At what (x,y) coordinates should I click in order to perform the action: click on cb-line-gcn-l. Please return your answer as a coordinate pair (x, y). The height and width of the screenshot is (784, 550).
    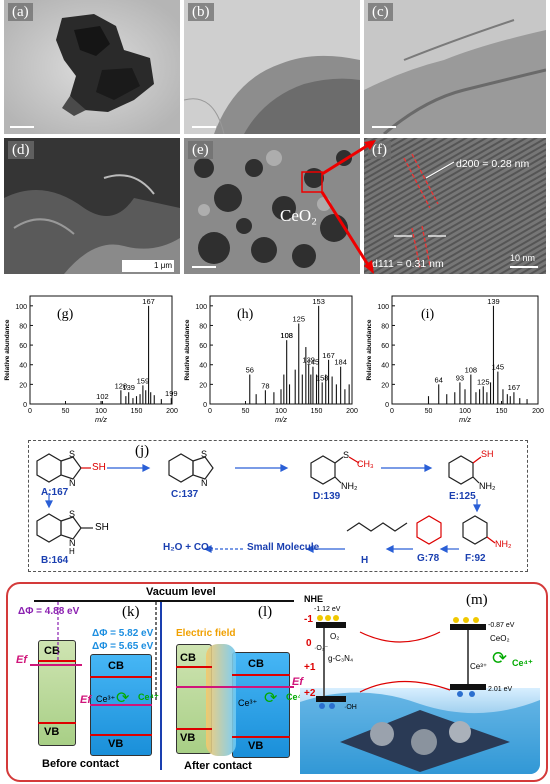
    Looking at the image, I should click on (194, 667).